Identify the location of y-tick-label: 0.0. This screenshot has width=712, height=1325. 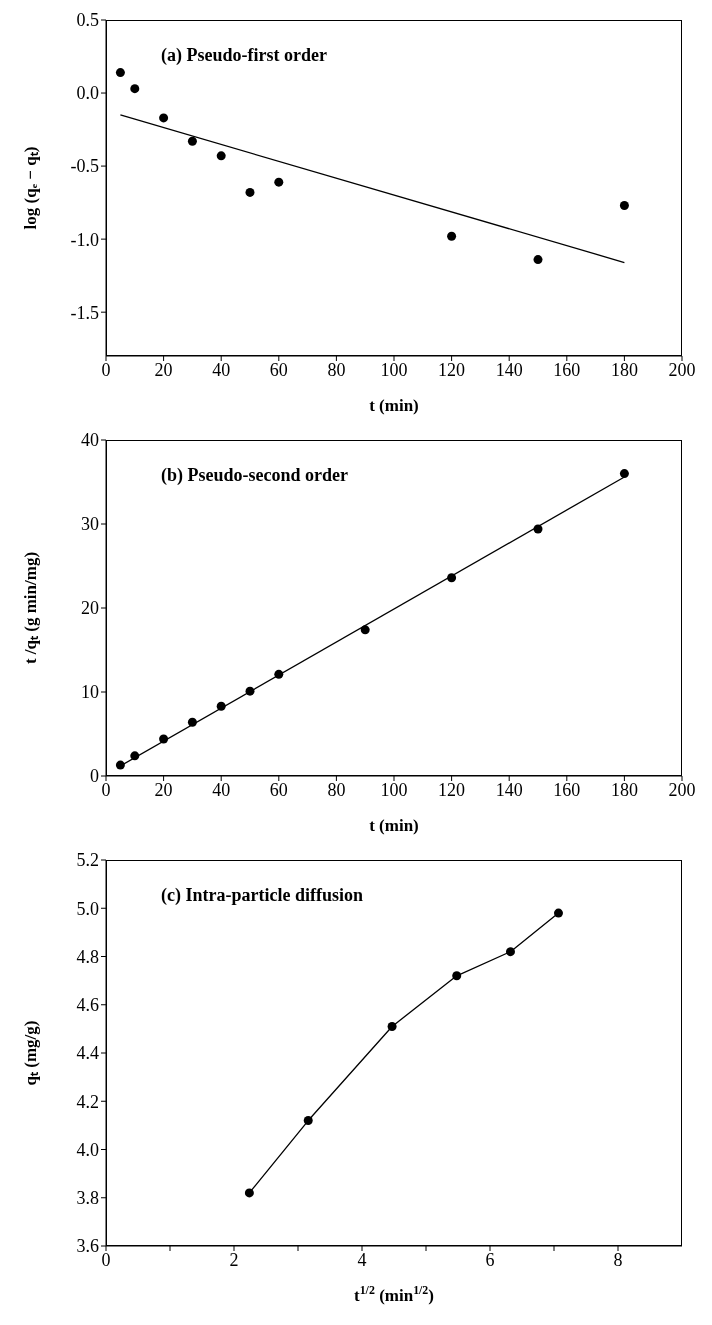
(87, 93).